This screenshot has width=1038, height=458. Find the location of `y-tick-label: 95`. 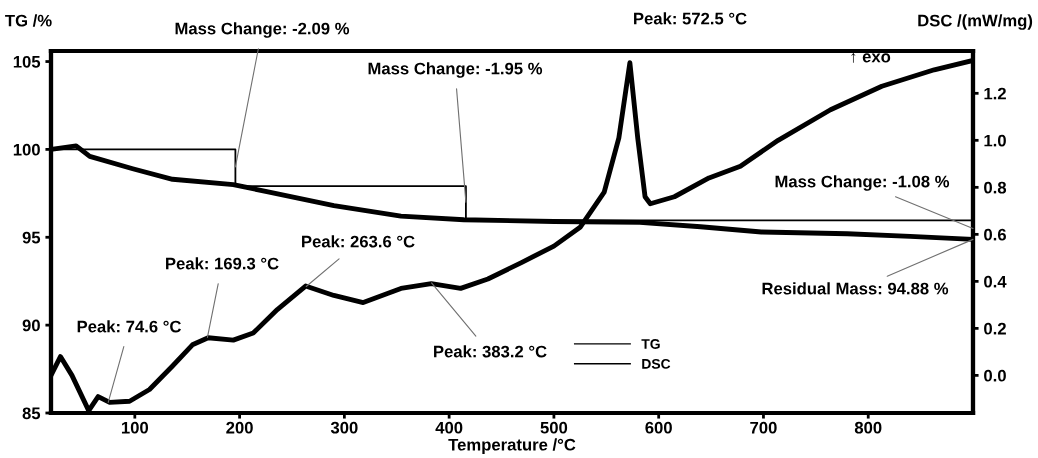

y-tick-label: 95 is located at coordinates (31, 237).